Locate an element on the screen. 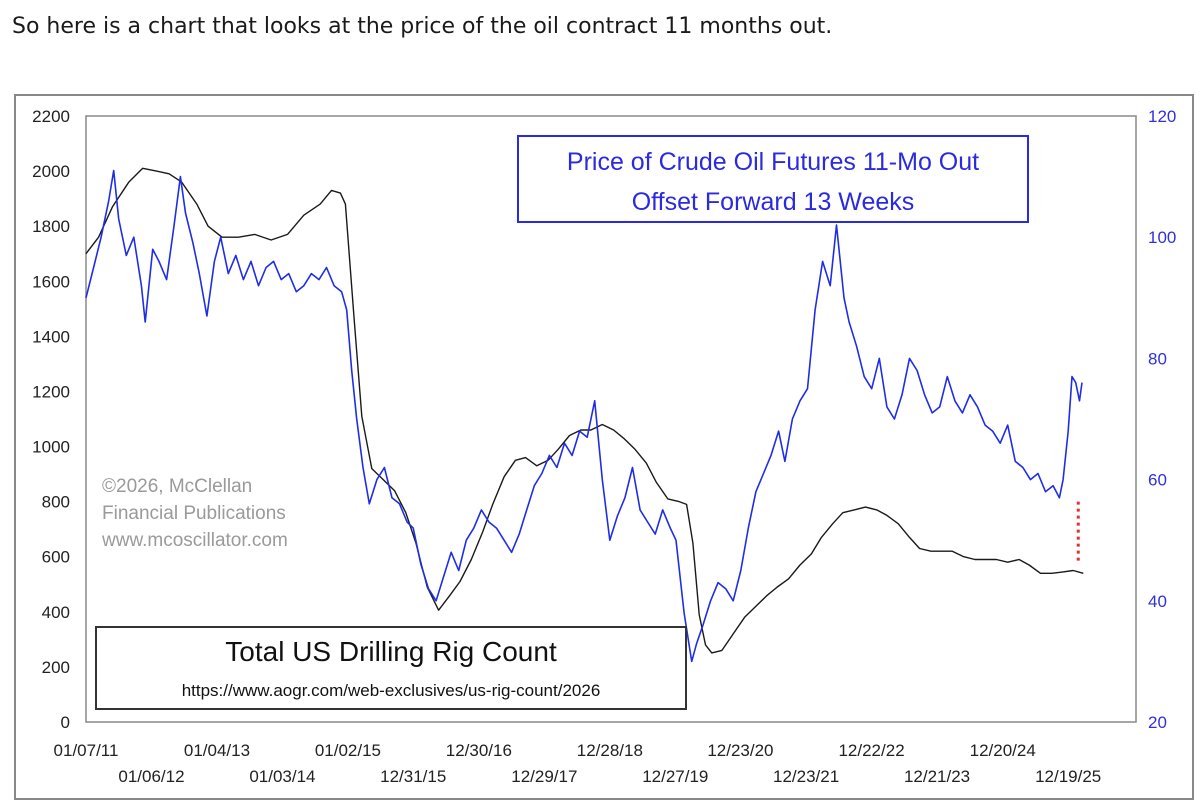  rig-count-box is located at coordinates (391, 668).